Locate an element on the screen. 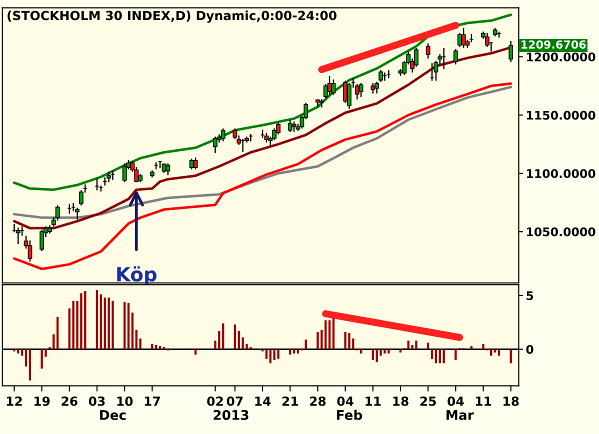  x-tick-label: 17 is located at coordinates (152, 401).